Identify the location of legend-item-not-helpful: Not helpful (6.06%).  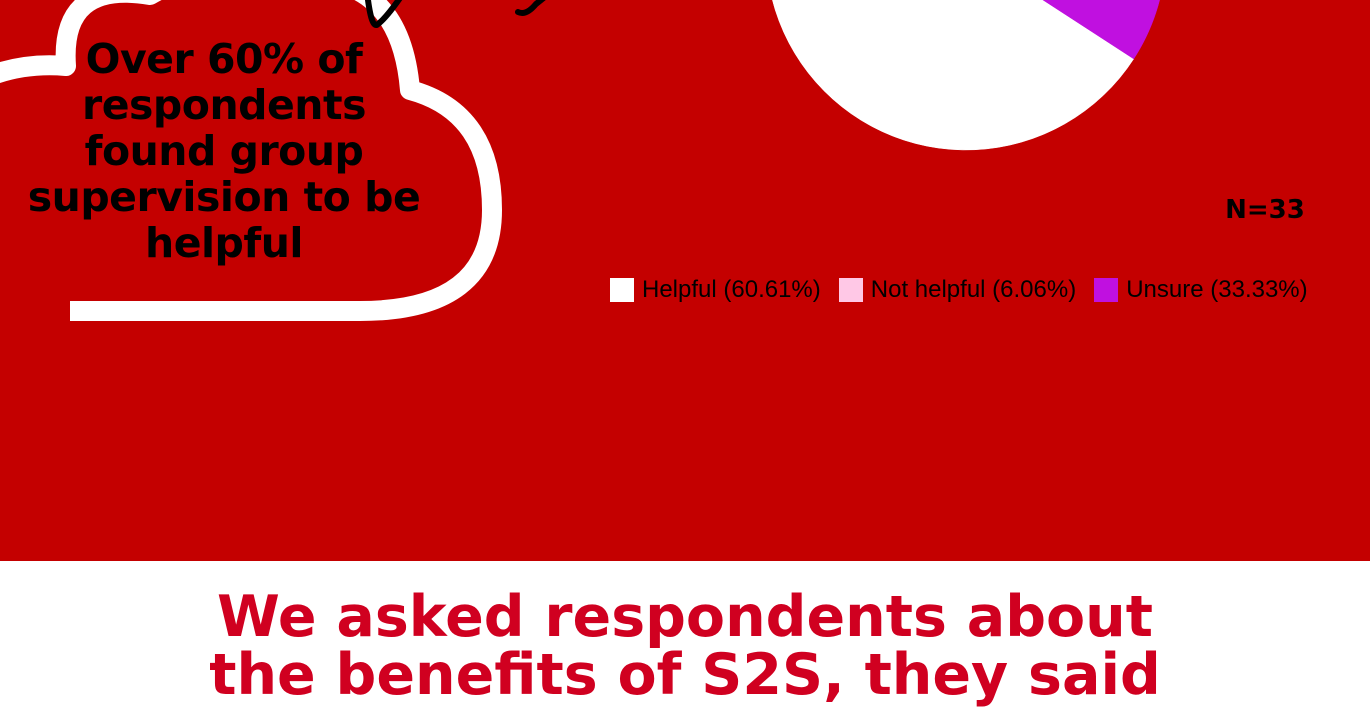
(957, 290).